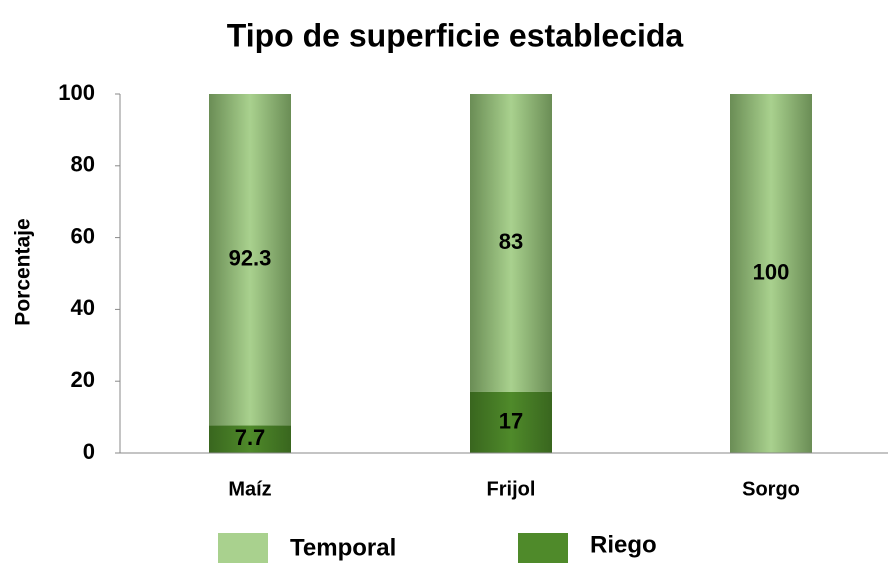 The image size is (888, 568). I want to click on data-label: 83, so click(511, 241).